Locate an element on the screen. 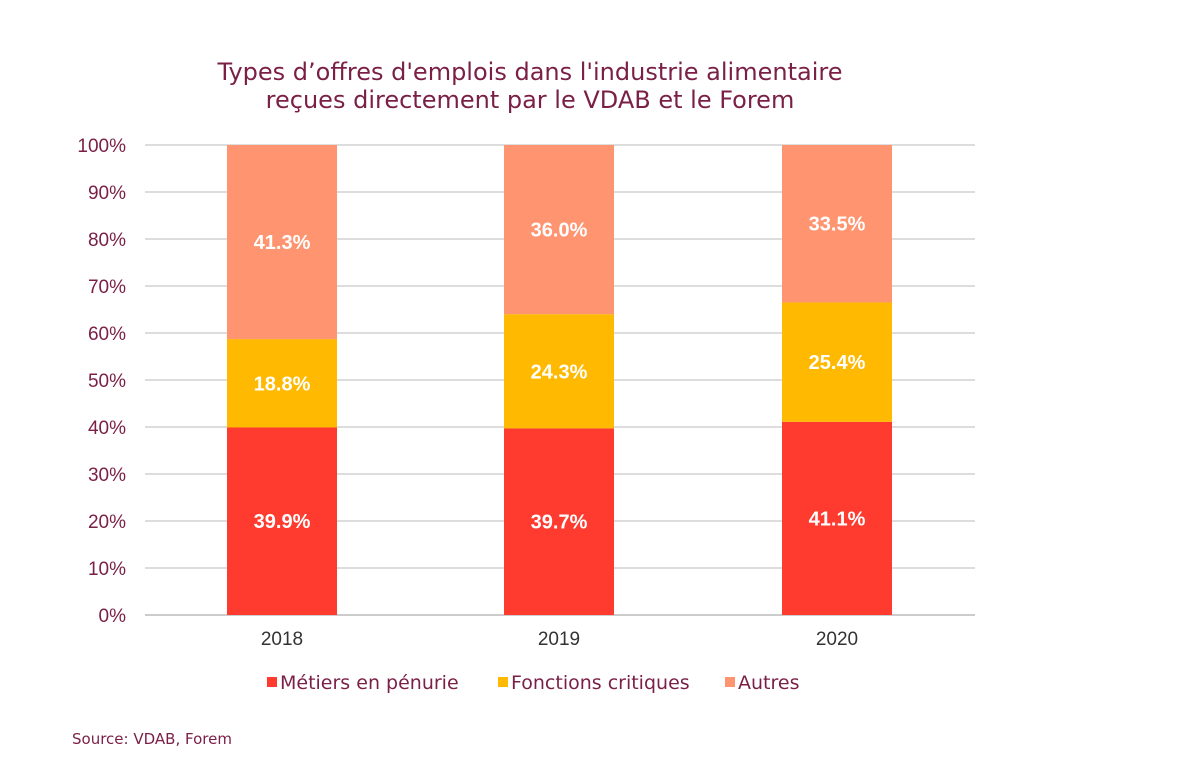  y-tick-label: 10% is located at coordinates (107, 569).